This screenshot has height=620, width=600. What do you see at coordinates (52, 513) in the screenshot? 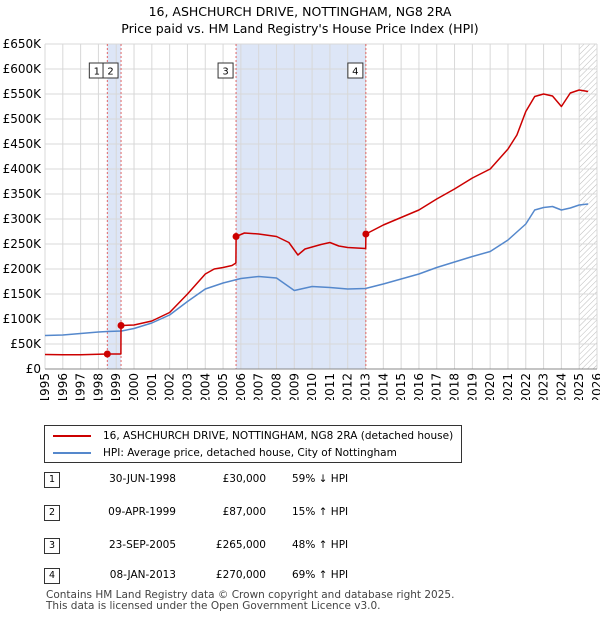
I see `sale-number-badge: 2` at bounding box center [52, 513].